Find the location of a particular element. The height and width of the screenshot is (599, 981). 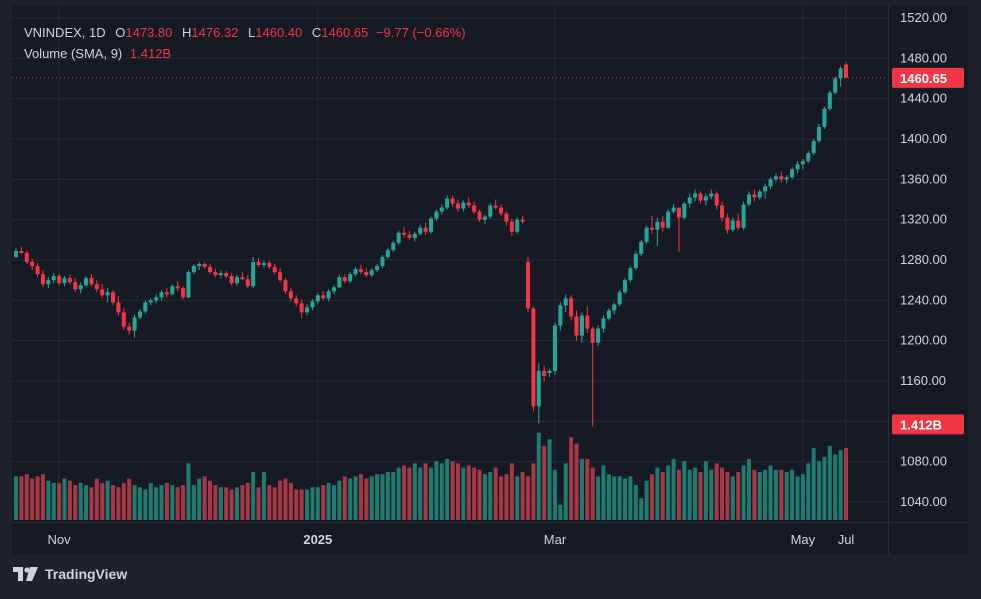

tradingview-brand: TradingView is located at coordinates (70, 574).